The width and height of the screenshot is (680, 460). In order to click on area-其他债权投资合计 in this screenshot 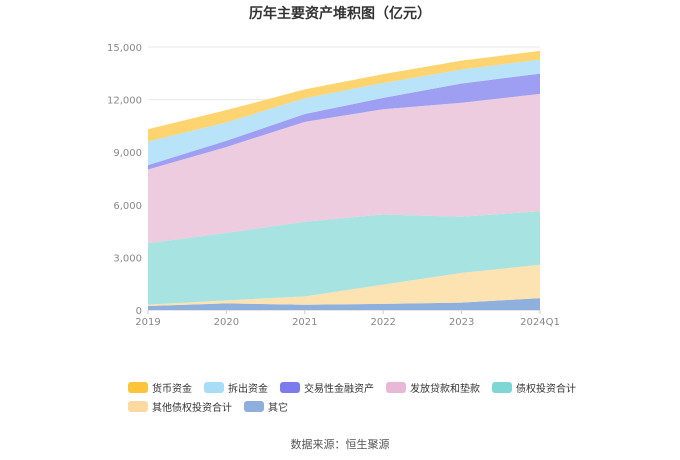, I will do `click(344, 285)`.